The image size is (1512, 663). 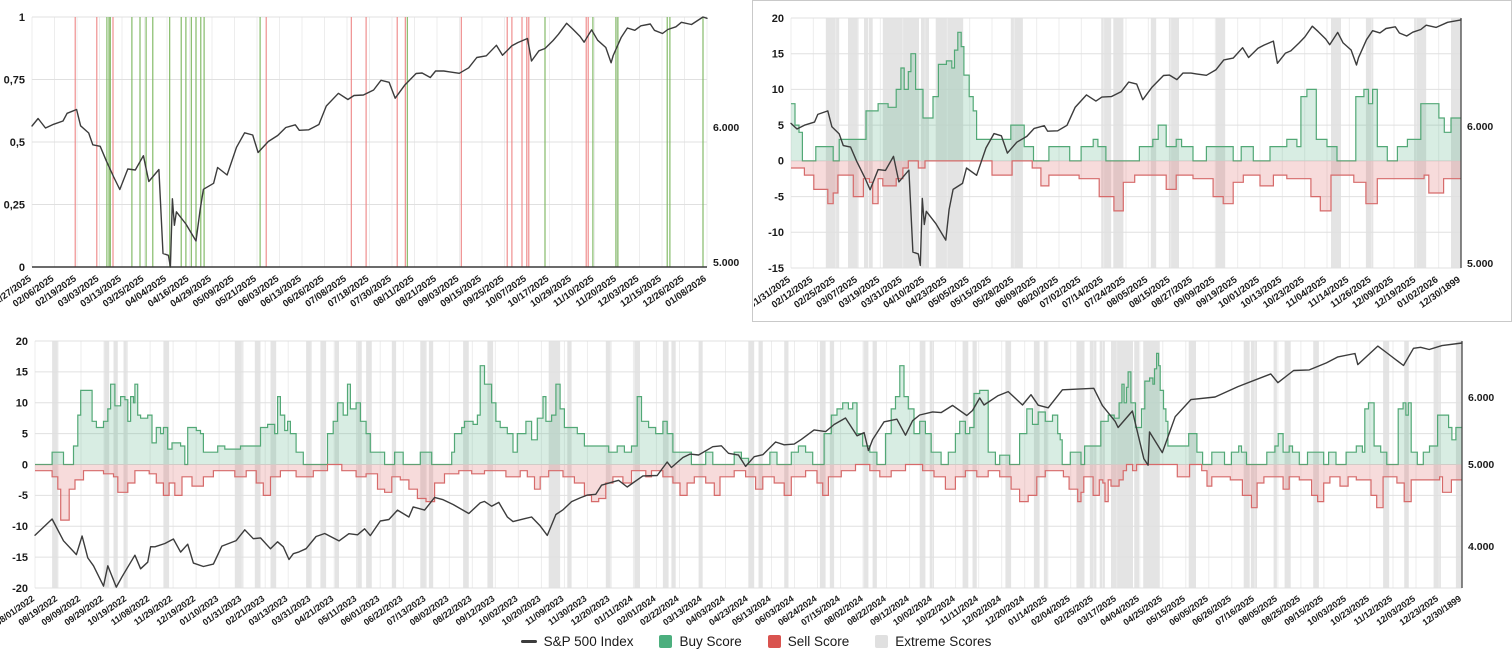 What do you see at coordinates (882, 641) in the screenshot?
I see `extreme-scores-swatch-icon` at bounding box center [882, 641].